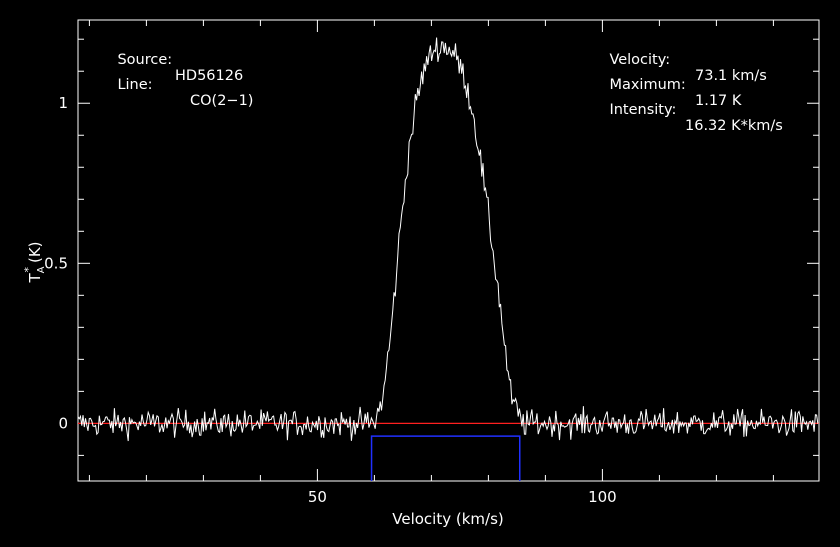  I want to click on y-tick-label: 0.5, so click(56, 263).